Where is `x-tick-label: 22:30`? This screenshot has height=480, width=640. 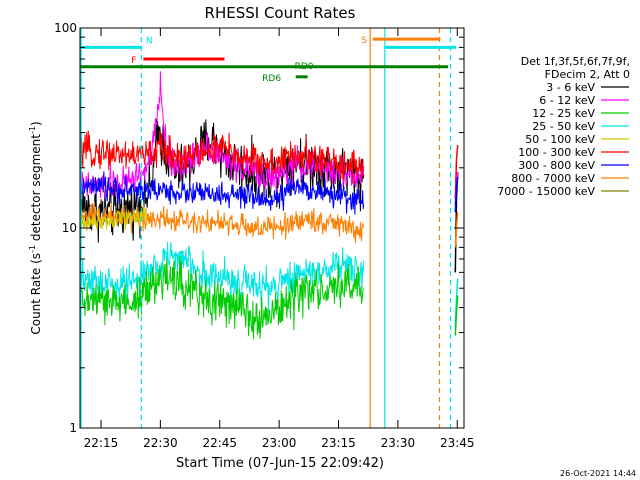 x-tick-label: 22:30 is located at coordinates (160, 443).